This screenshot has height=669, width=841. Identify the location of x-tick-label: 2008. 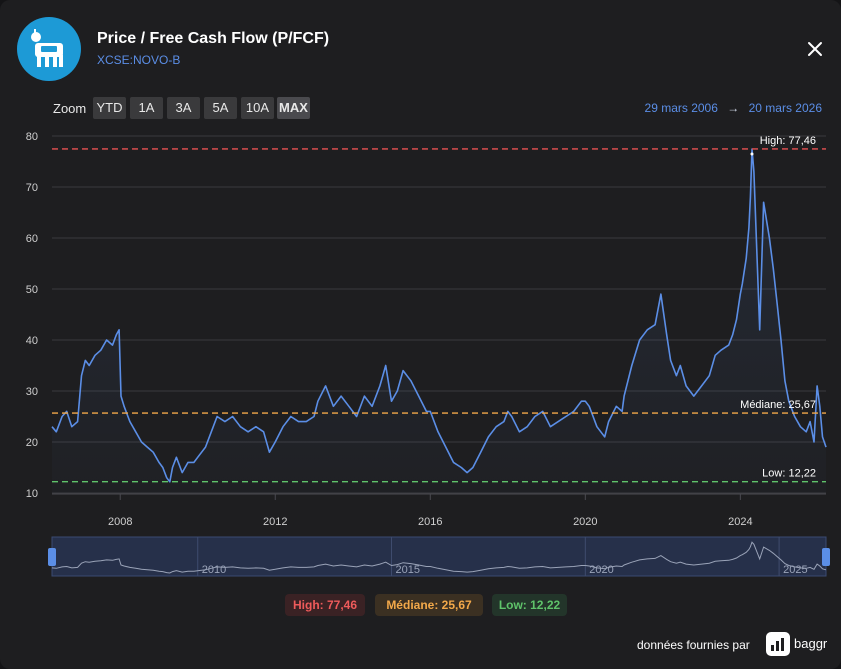
(120, 522).